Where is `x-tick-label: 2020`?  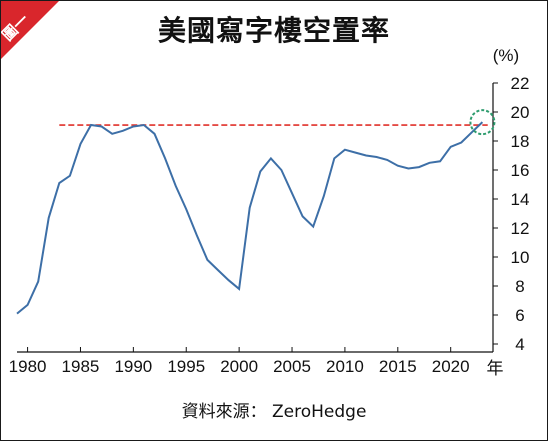
x-tick-label: 2020 is located at coordinates (451, 366).